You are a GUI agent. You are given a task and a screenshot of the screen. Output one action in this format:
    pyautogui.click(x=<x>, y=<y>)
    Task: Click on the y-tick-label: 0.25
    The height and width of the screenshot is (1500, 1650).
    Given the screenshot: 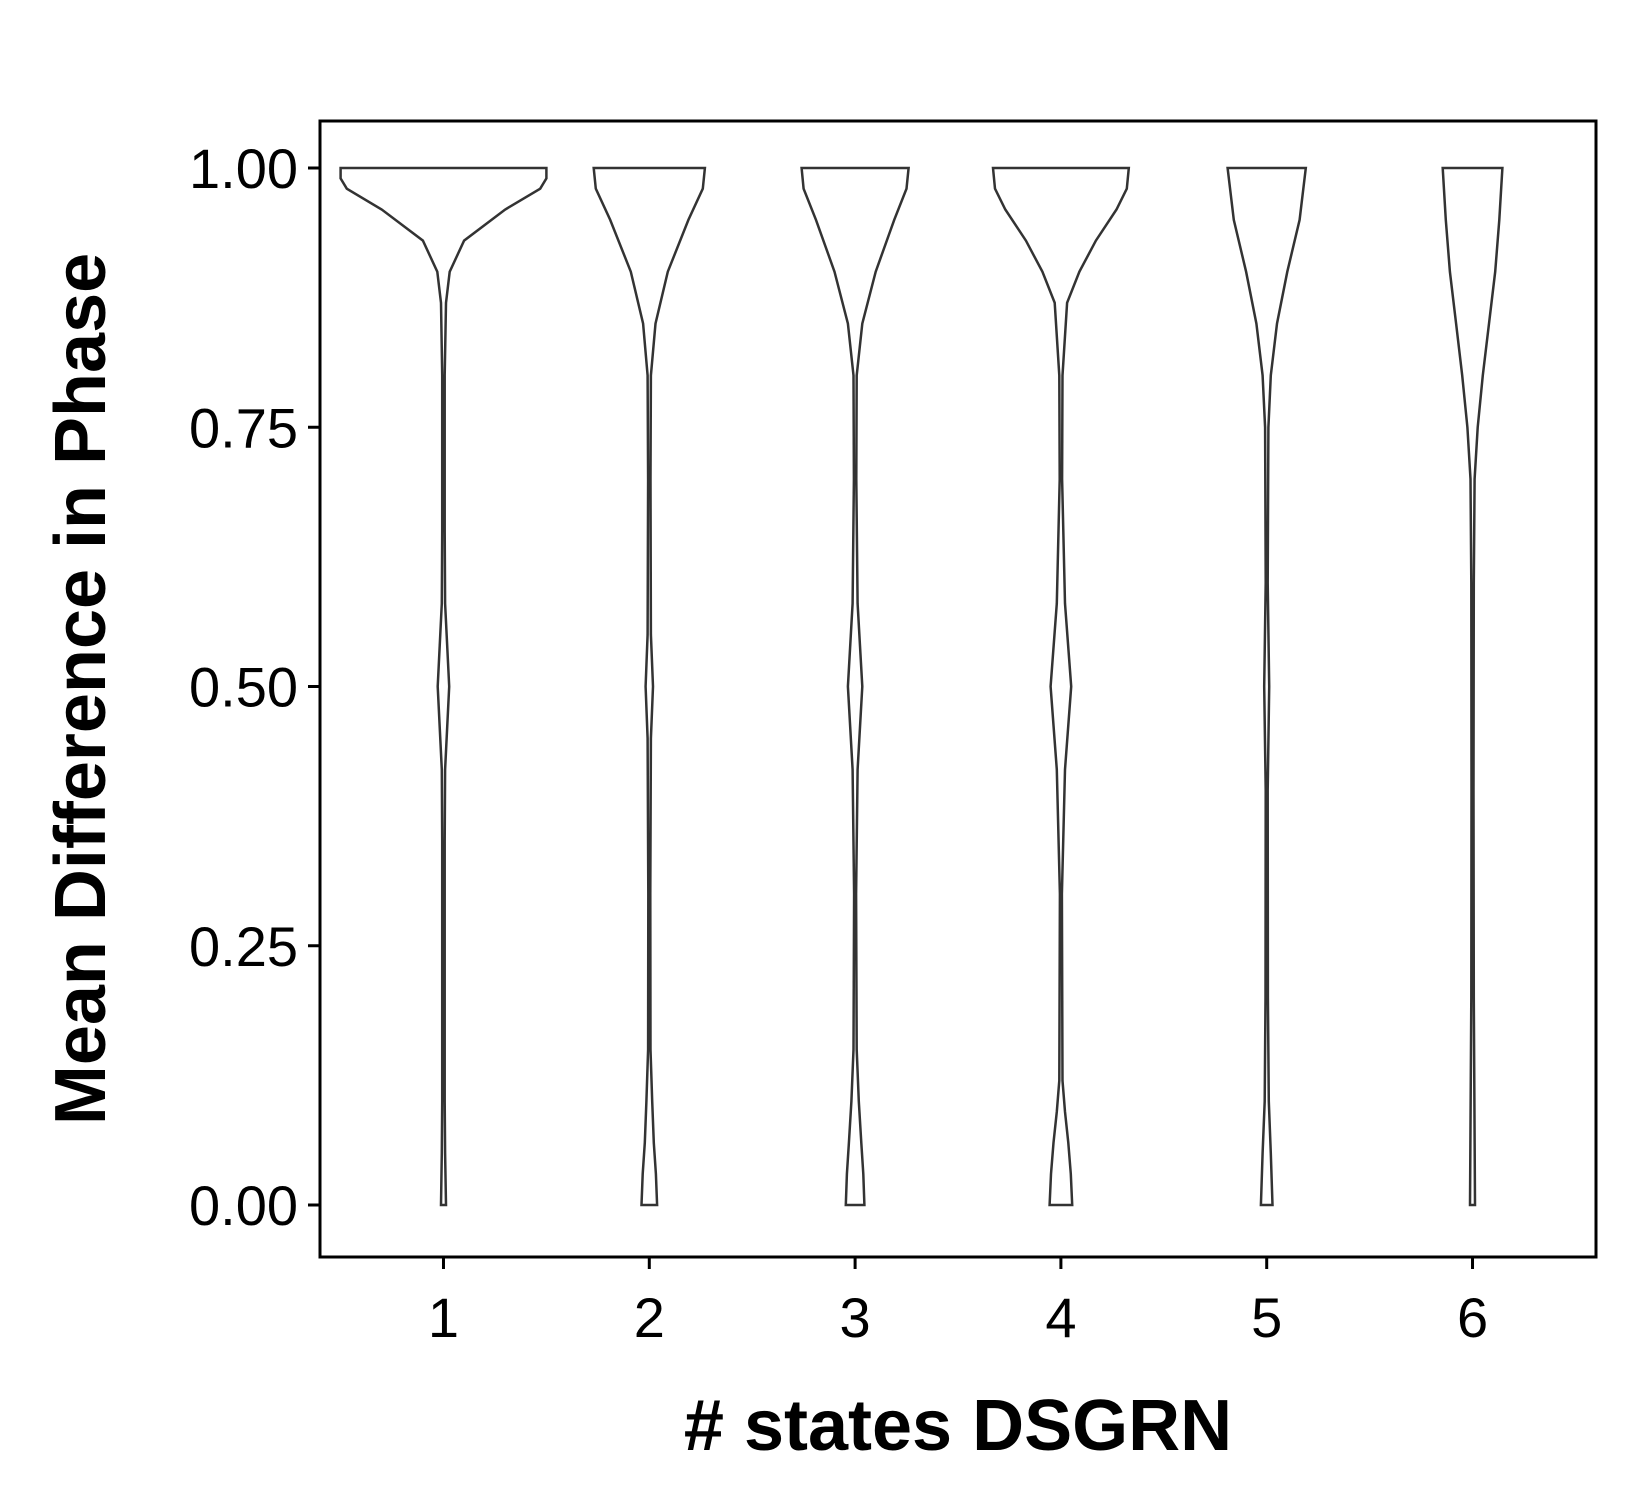 What is the action you would take?
    pyautogui.click(x=243, y=946)
    